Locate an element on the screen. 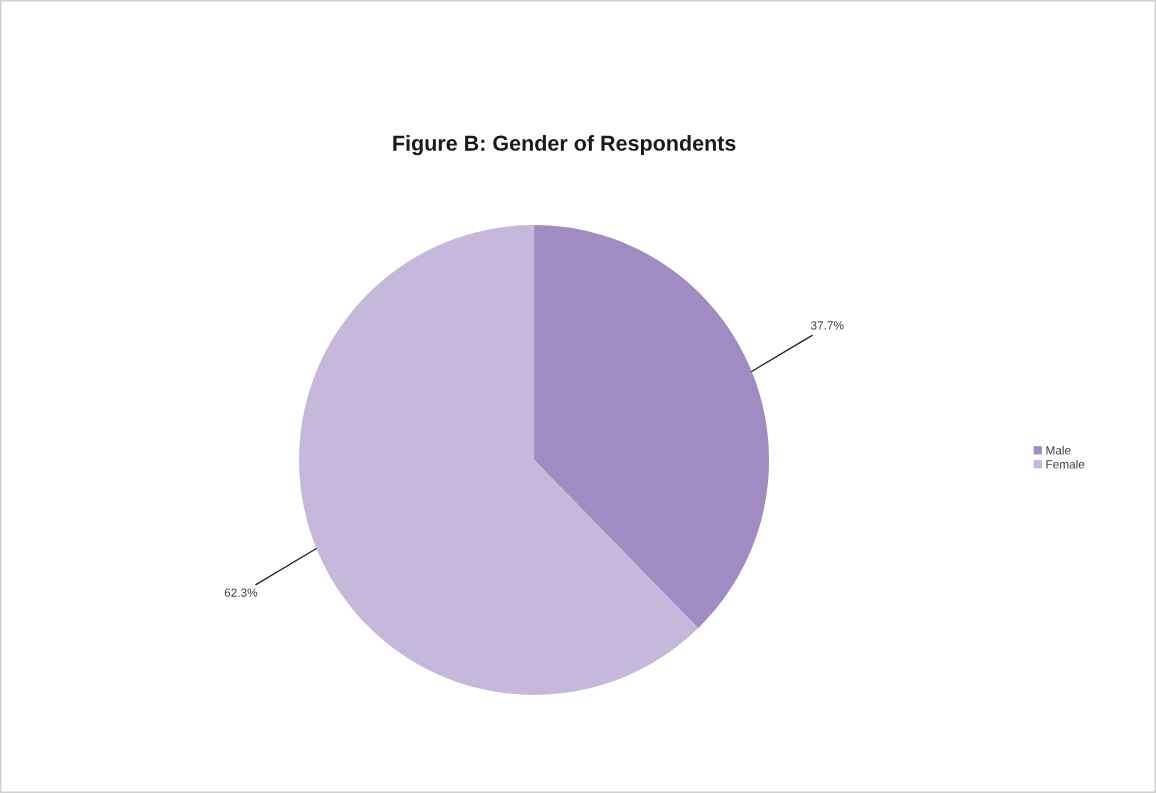 Image resolution: width=1156 pixels, height=793 pixels. data-label: 62.3% is located at coordinates (241, 592).